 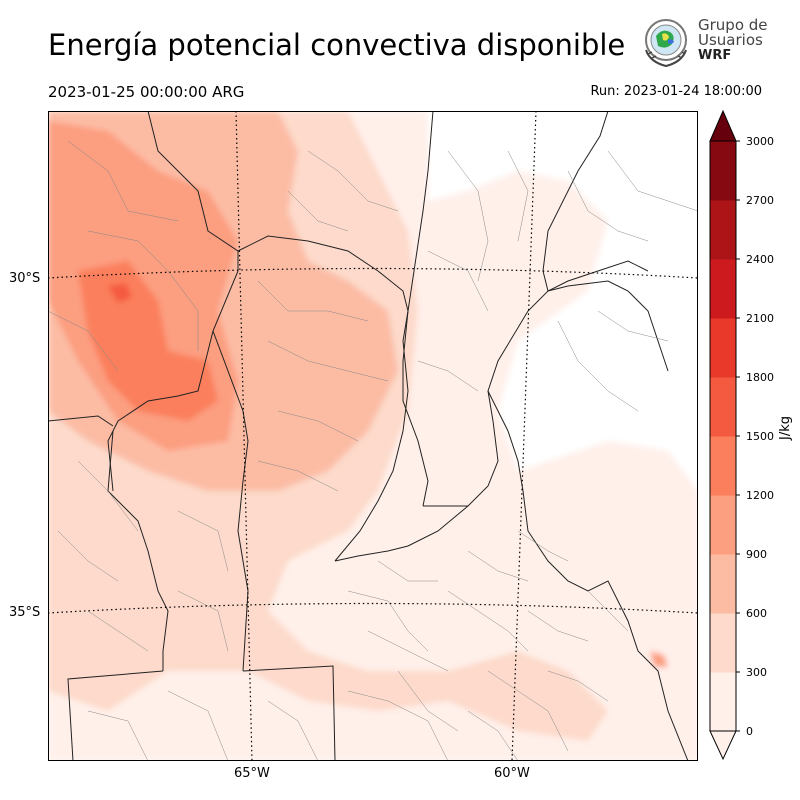 What do you see at coordinates (25, 278) in the screenshot?
I see `lat-label-30s: 30°S` at bounding box center [25, 278].